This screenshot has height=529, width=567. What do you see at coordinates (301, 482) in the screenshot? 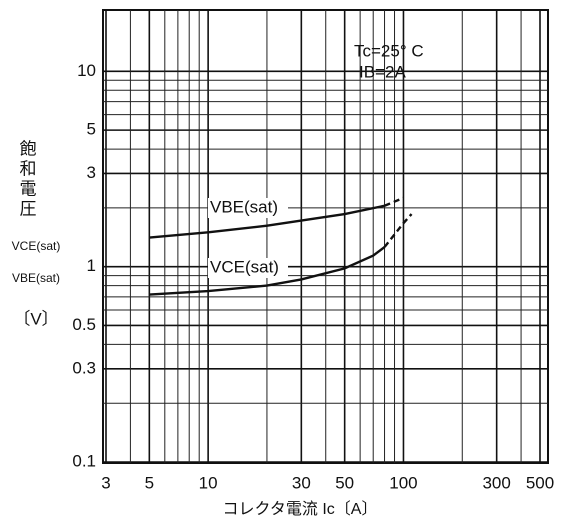
I see `x-tick-label: 30` at bounding box center [301, 482].